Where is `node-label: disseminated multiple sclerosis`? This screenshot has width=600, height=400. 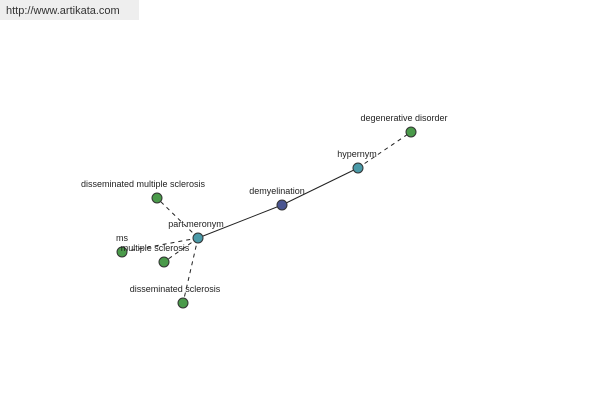
node-label: disseminated multiple sclerosis is located at coordinates (143, 184).